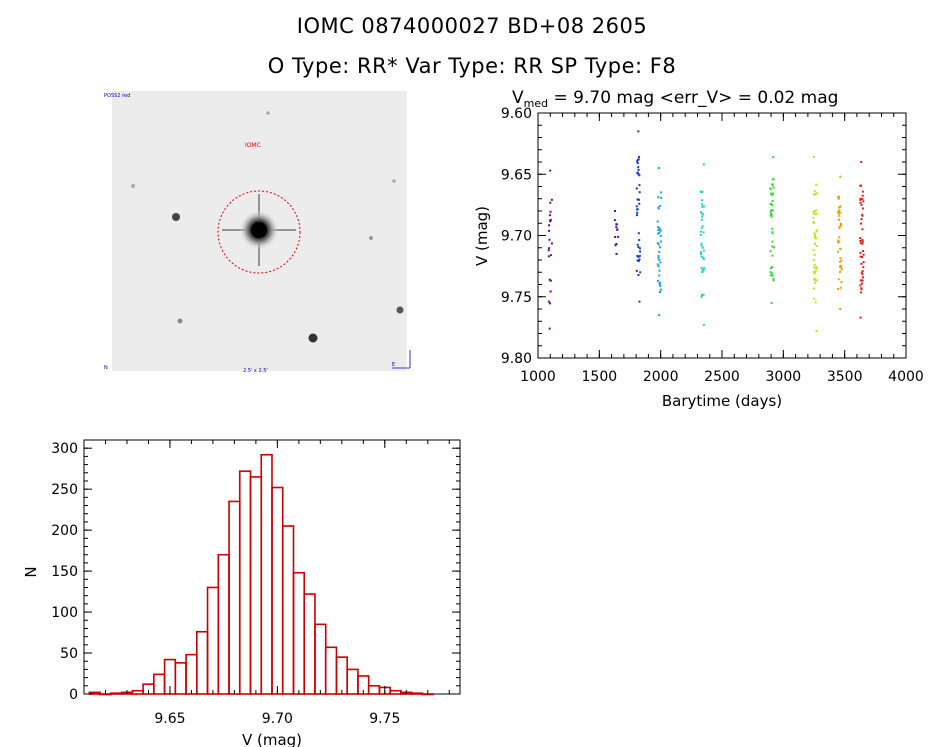 This screenshot has width=944, height=747. What do you see at coordinates (516, 175) in the screenshot?
I see `y-tick-label: 9.65` at bounding box center [516, 175].